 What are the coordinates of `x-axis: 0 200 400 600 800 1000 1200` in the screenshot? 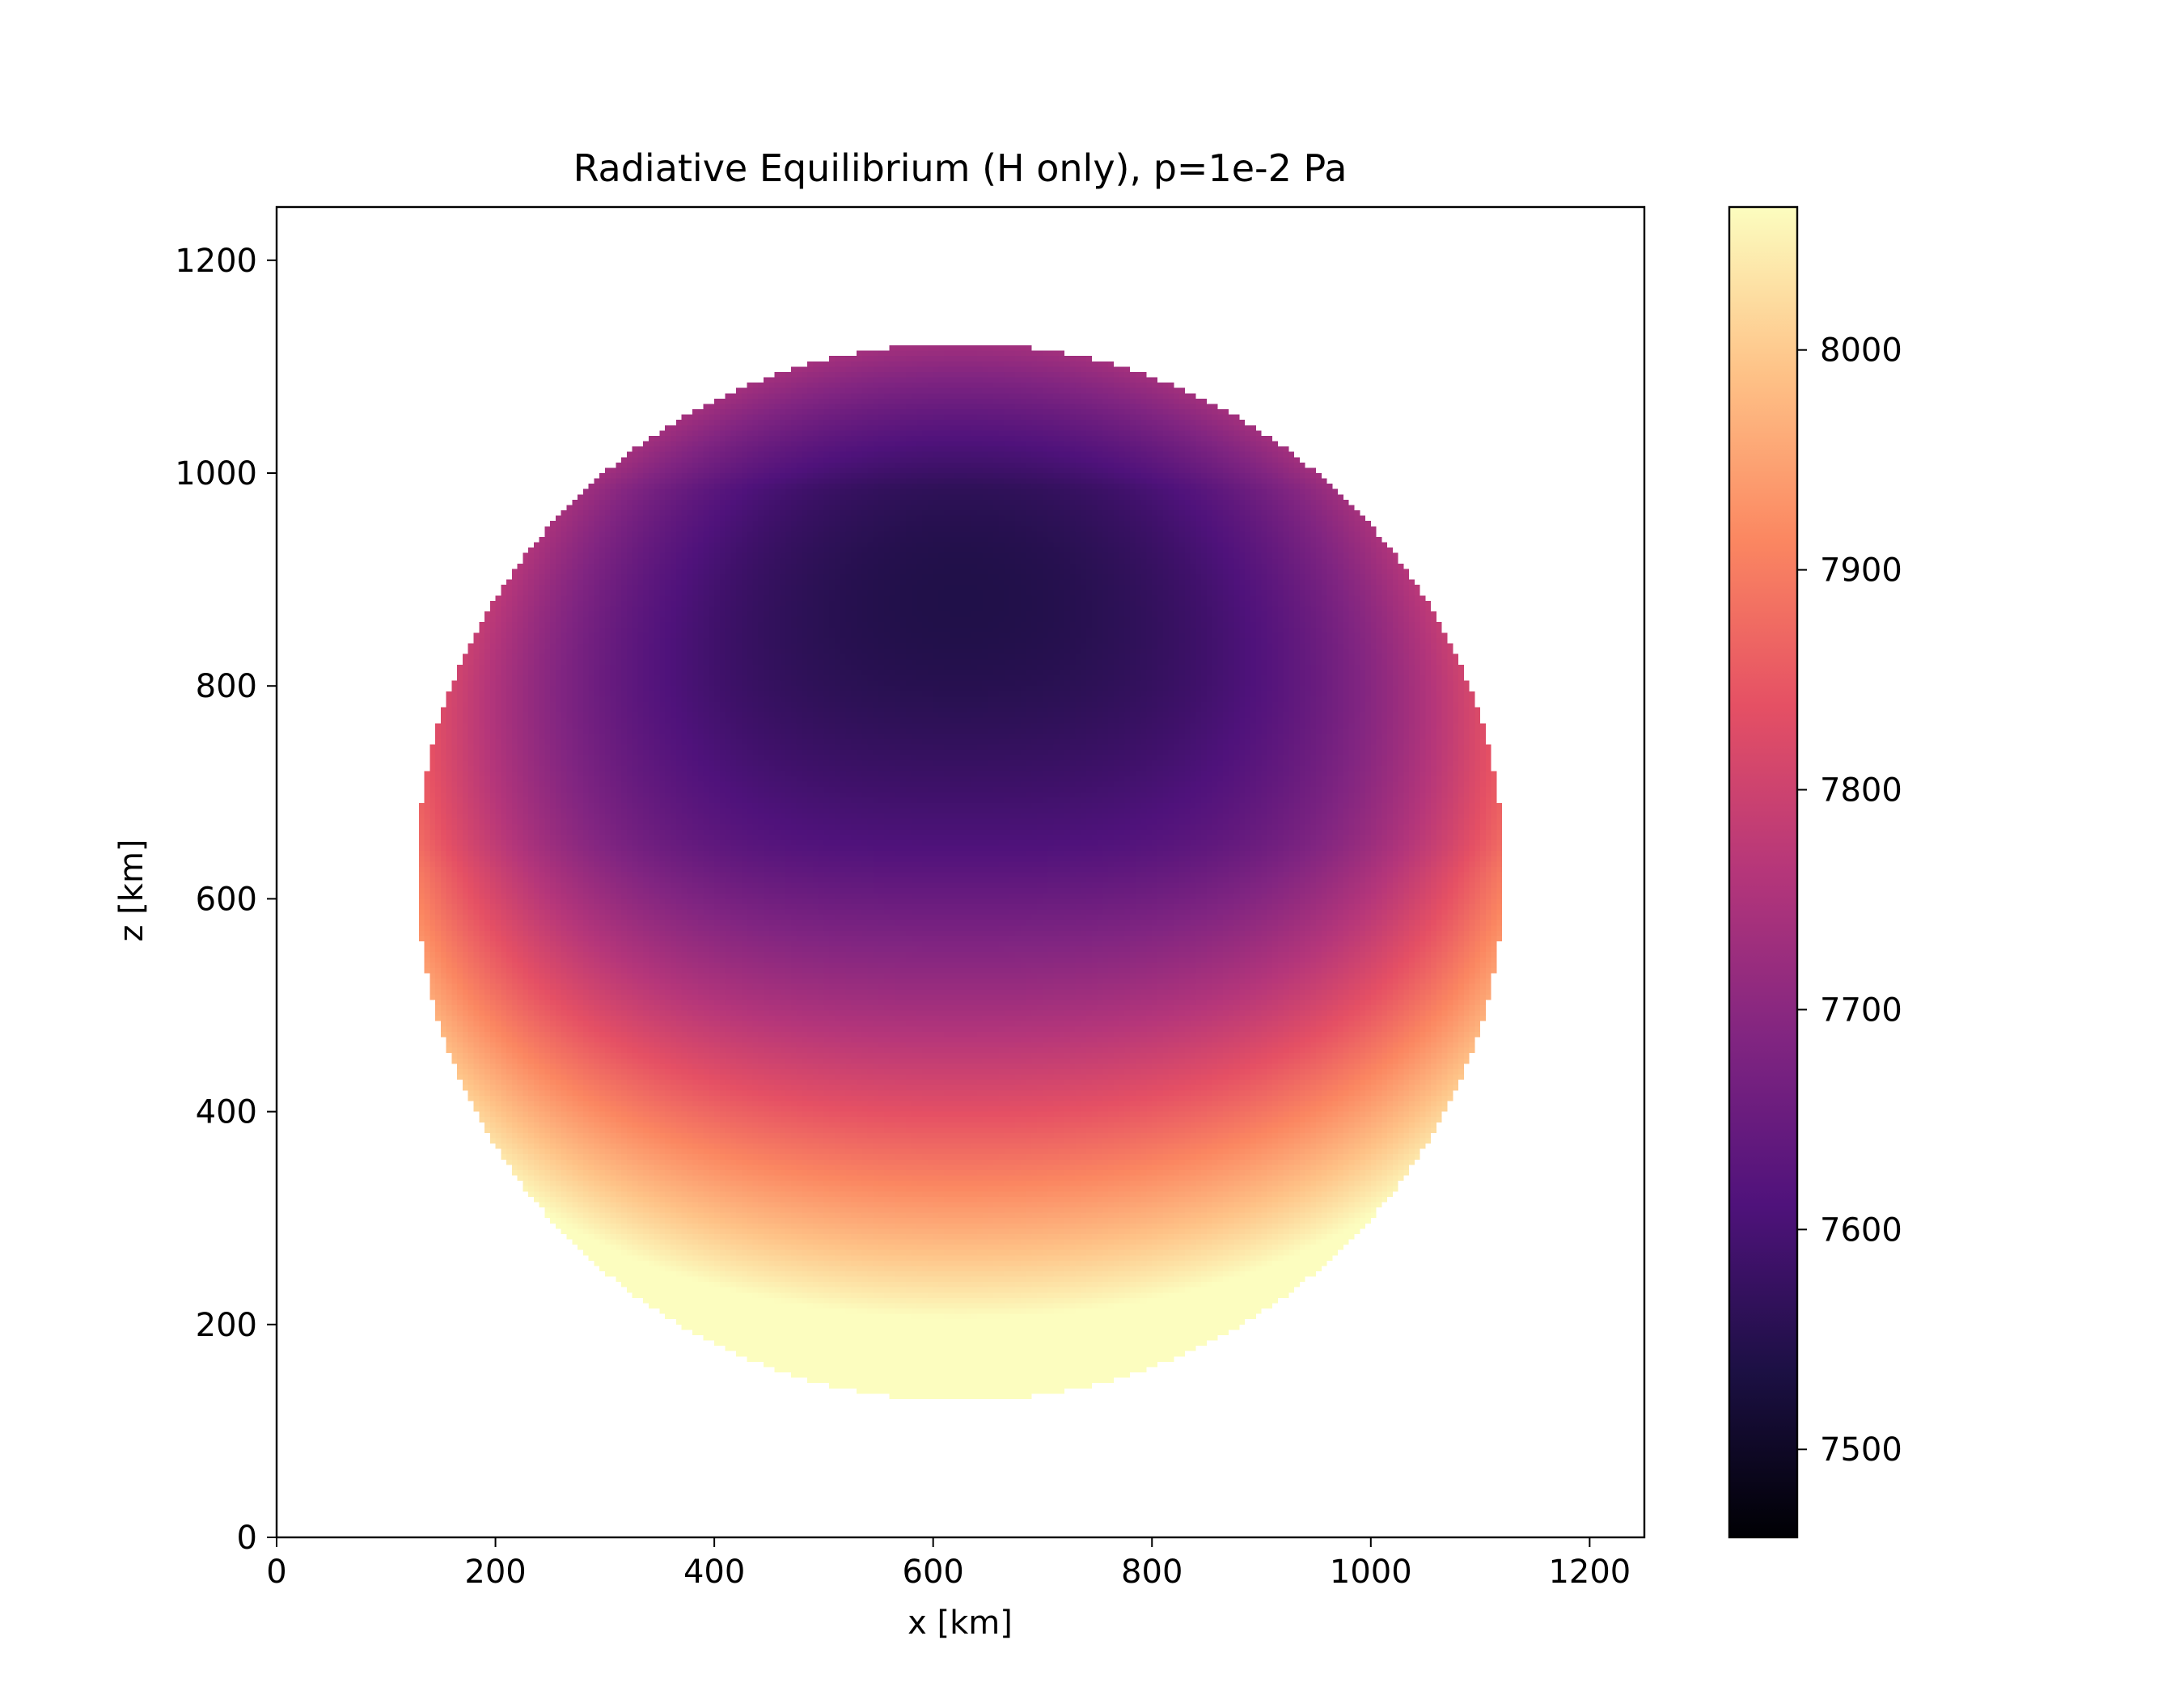 It's located at (948, 1564).